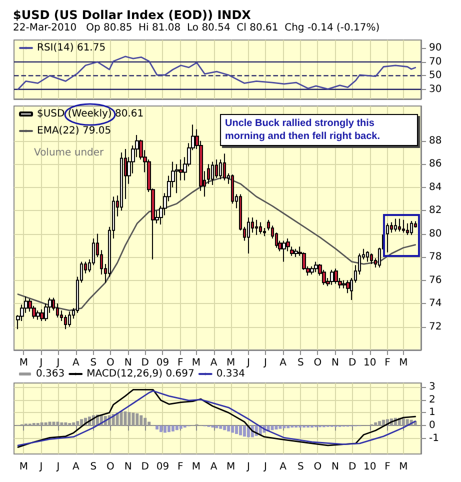 Image resolution: width=461 pixels, height=482 pixels. I want to click on legend-label: RSI(14) 61.75, so click(71, 48).